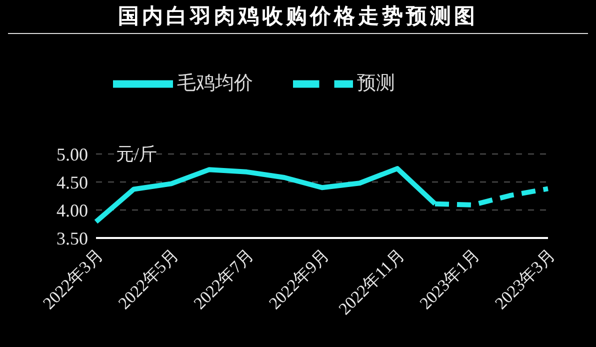  What do you see at coordinates (215, 83) in the screenshot?
I see `legend-label: 毛鸡均价` at bounding box center [215, 83].